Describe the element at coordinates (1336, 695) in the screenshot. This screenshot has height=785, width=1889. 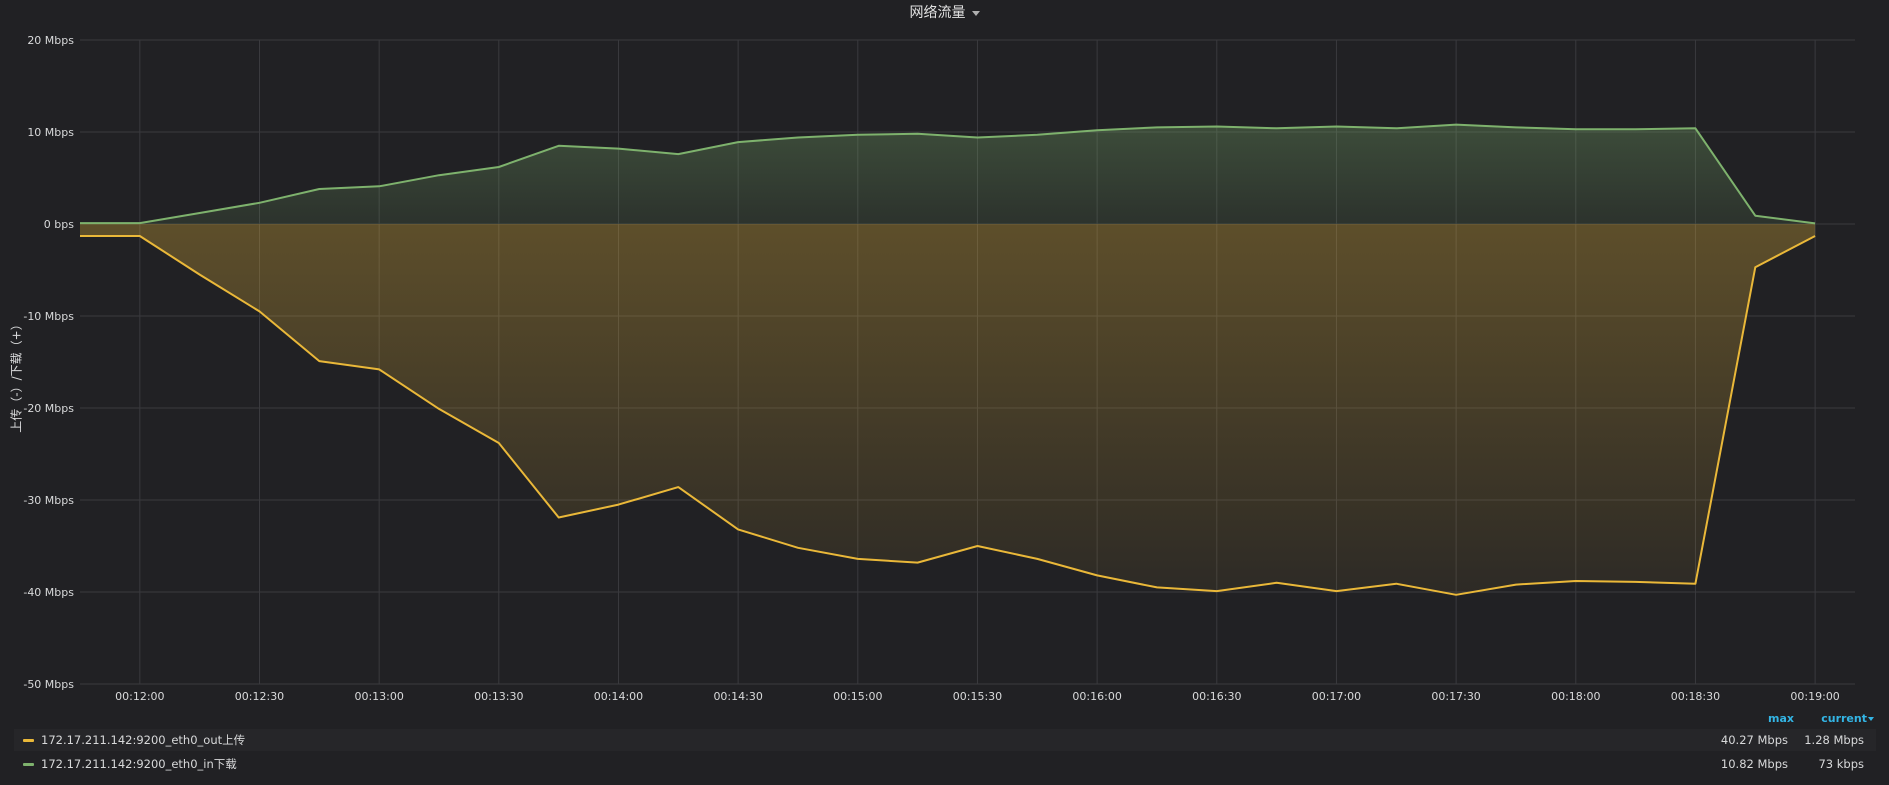
I see `x-tick-label: 00:17:00` at that location.